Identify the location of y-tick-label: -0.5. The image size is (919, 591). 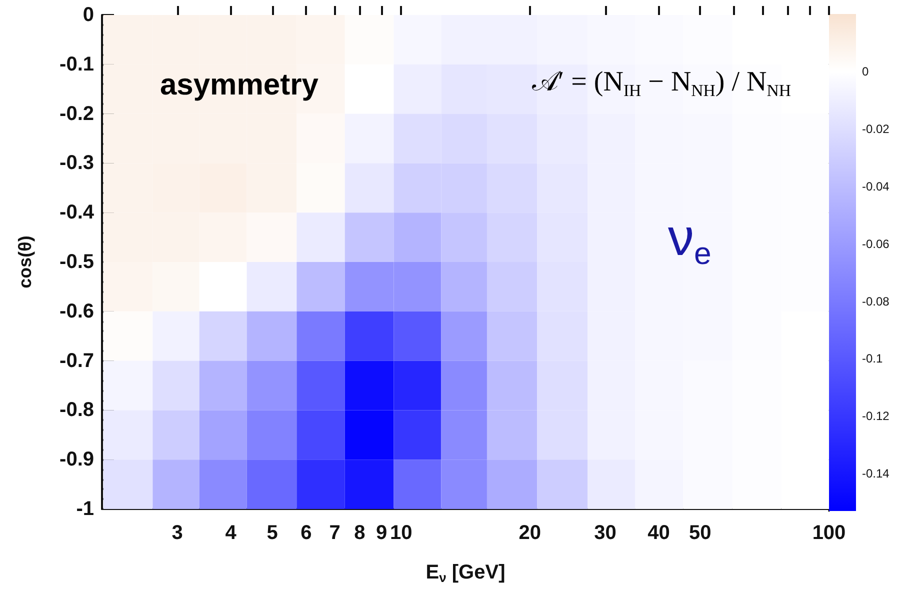
(77, 262).